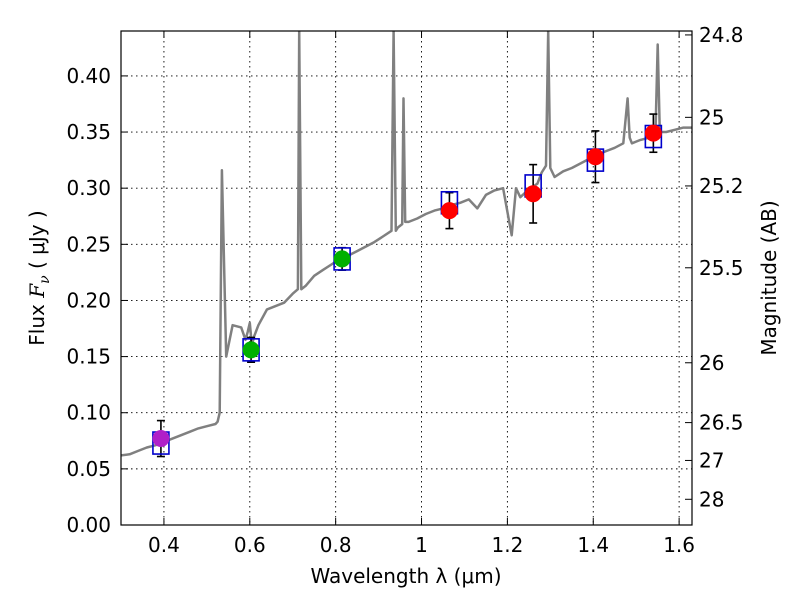  Describe the element at coordinates (88, 188) in the screenshot. I see `y-tick-label: 0.30` at that location.